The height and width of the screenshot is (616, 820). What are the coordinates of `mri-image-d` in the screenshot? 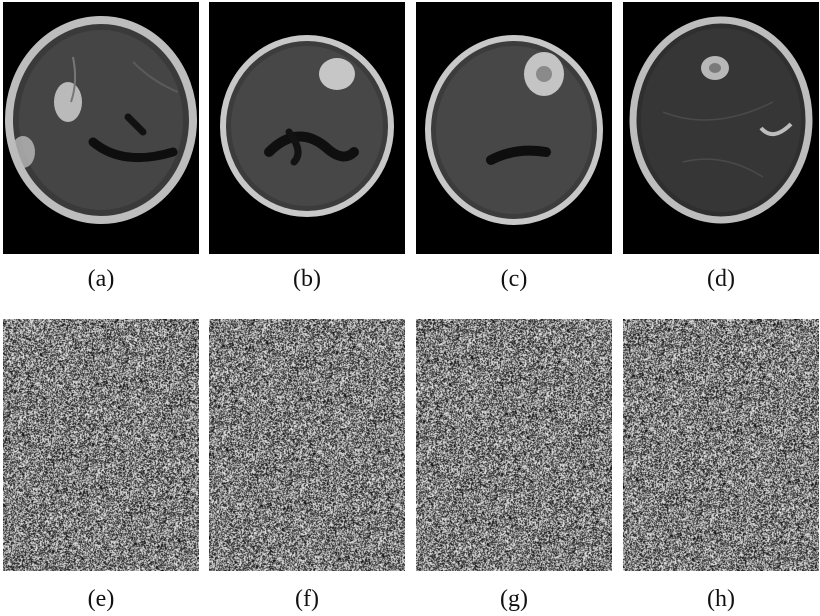 It's located at (721, 128).